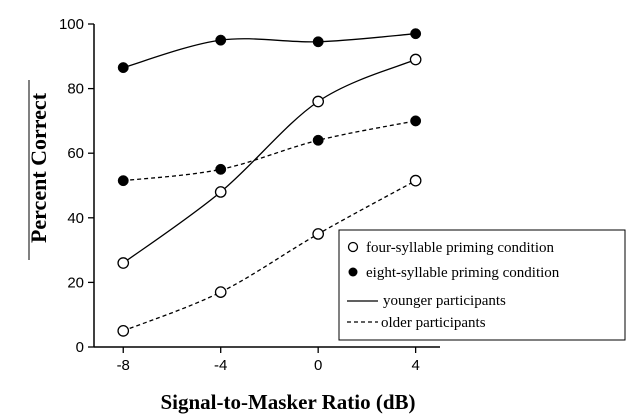 Image resolution: width=632 pixels, height=414 pixels. What do you see at coordinates (123, 365) in the screenshot?
I see `x-tick-label: -8` at bounding box center [123, 365].